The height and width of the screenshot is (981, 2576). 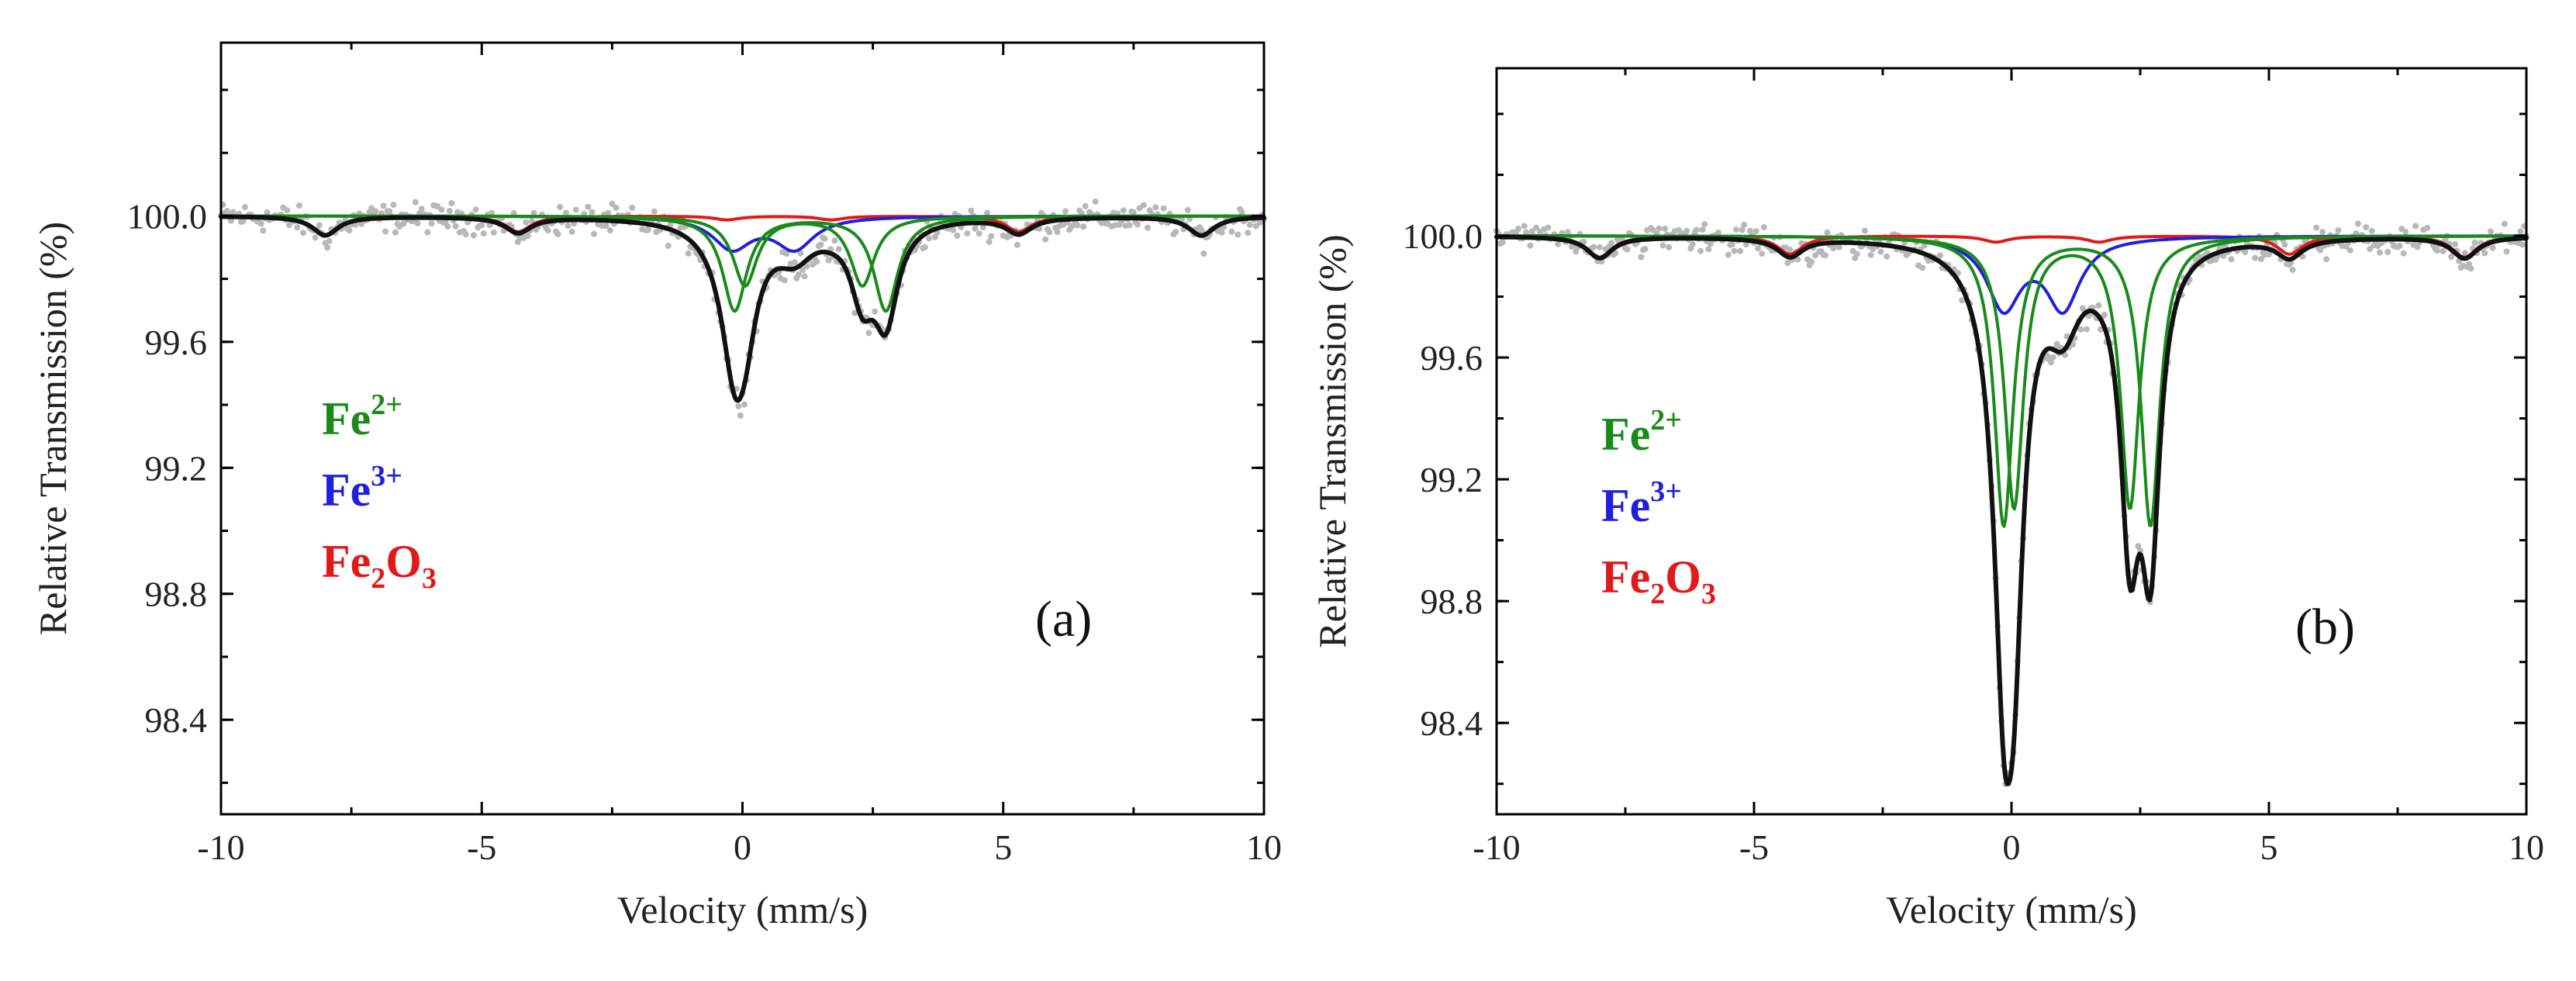 I want to click on y-tick-label: 99.2, so click(x=1452, y=480).